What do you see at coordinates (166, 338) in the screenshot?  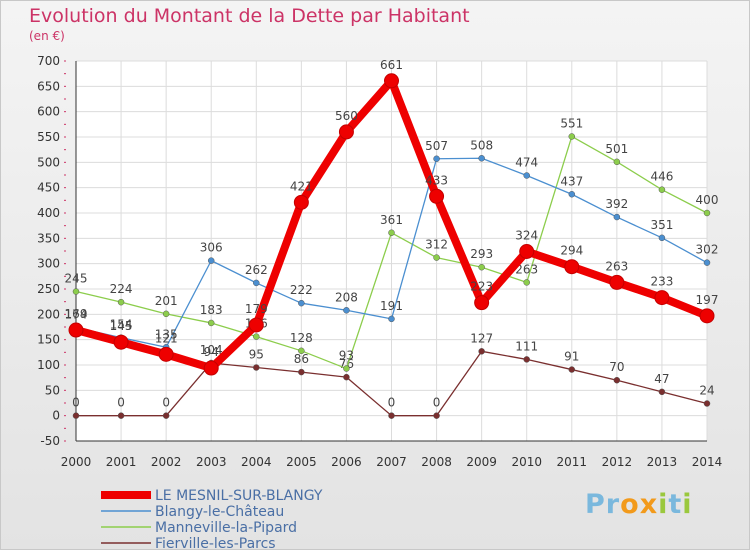 I see `data-label: 121` at bounding box center [166, 338].